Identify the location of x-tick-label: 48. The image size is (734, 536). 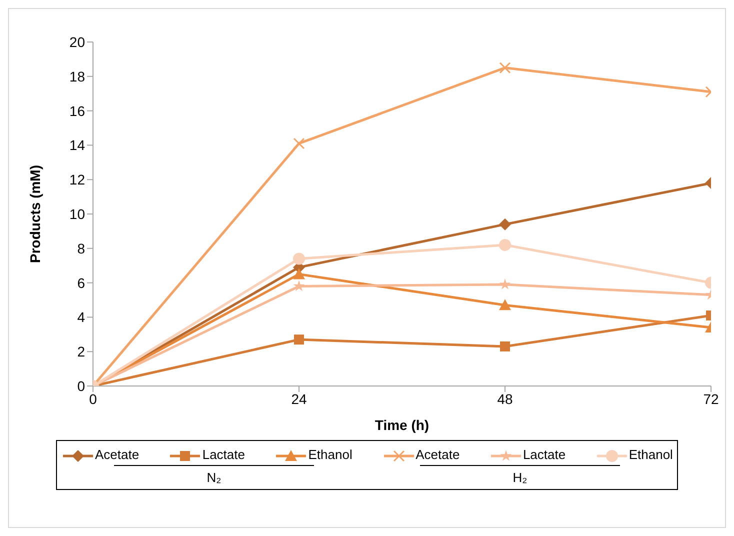
(505, 398).